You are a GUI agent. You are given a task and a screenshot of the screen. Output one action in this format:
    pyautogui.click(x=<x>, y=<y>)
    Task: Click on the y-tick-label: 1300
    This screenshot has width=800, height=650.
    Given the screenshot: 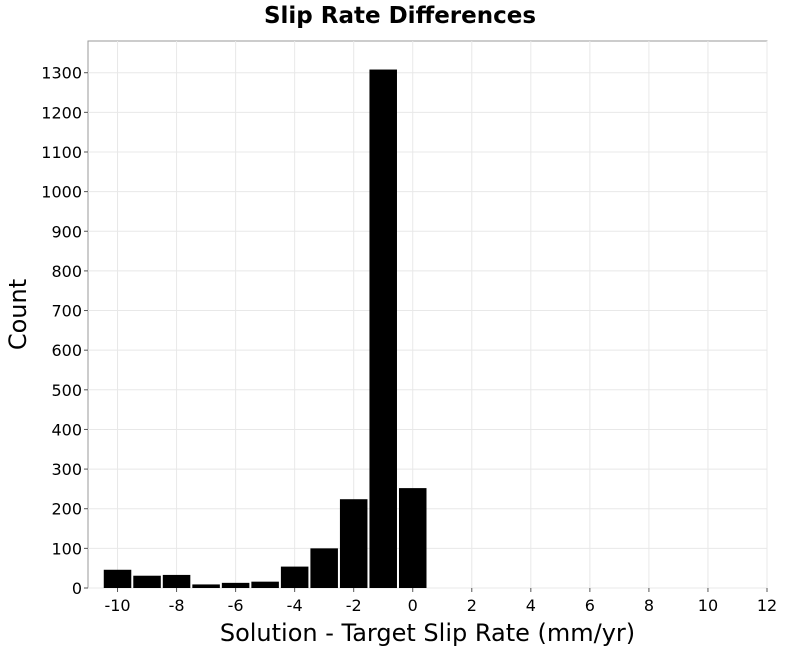 What is the action you would take?
    pyautogui.click(x=61, y=73)
    